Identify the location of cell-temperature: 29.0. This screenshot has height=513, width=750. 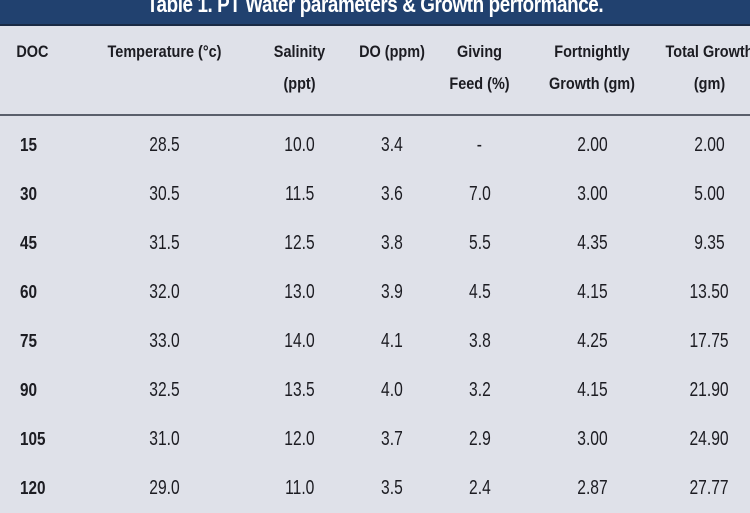
(164, 488).